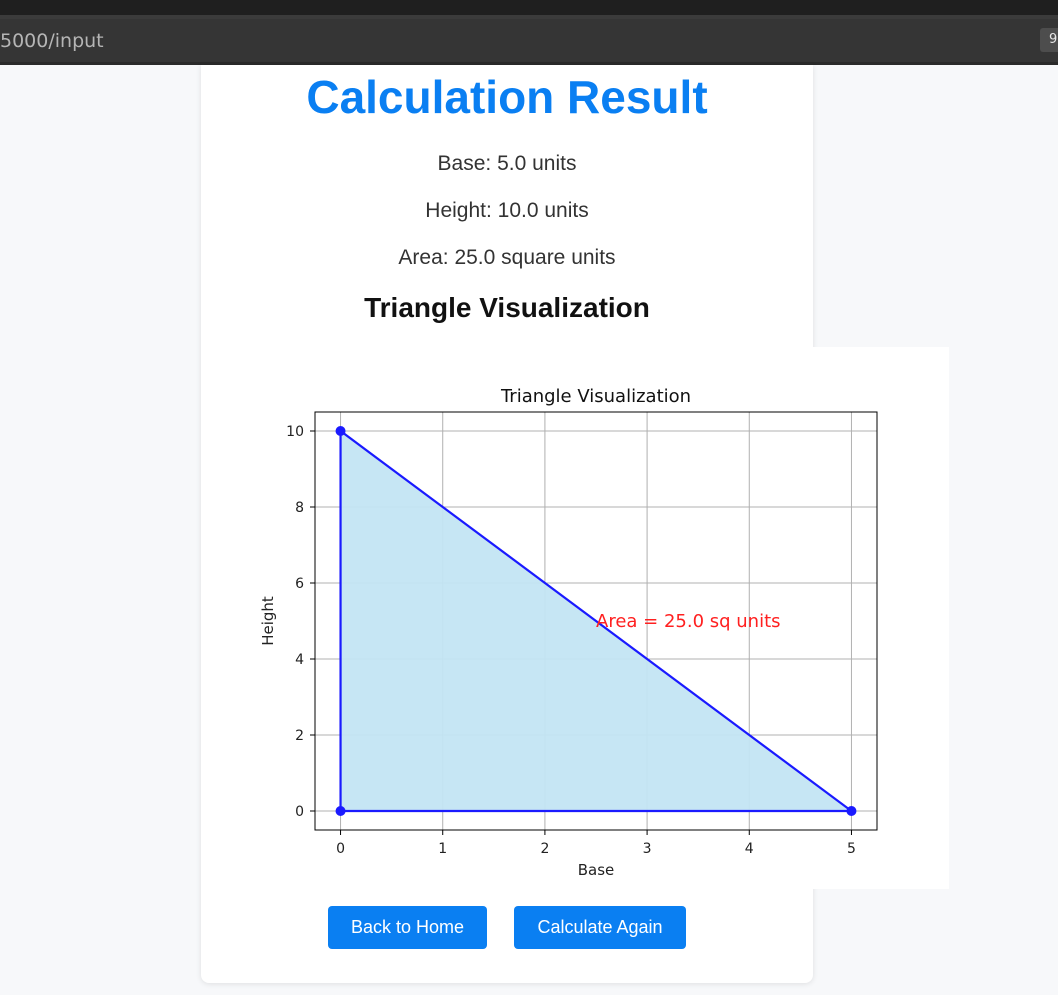 Image resolution: width=1058 pixels, height=995 pixels. I want to click on x-tick-label: 0, so click(340, 849).